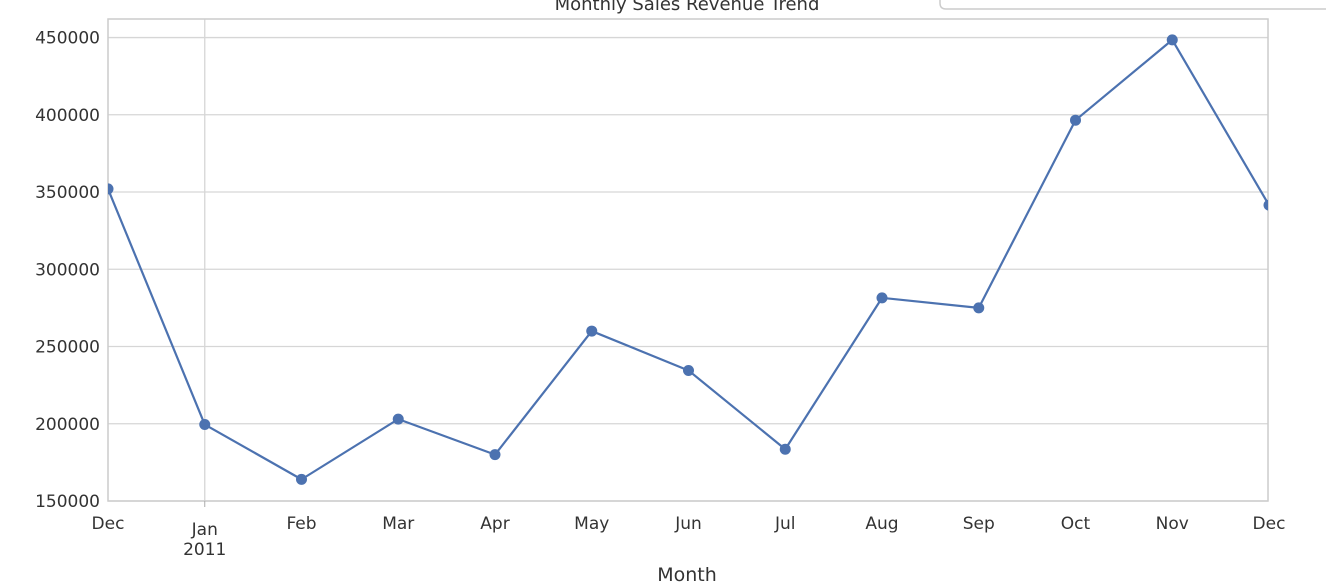  Describe the element at coordinates (301, 524) in the screenshot. I see `x-tick-label: Feb` at that location.